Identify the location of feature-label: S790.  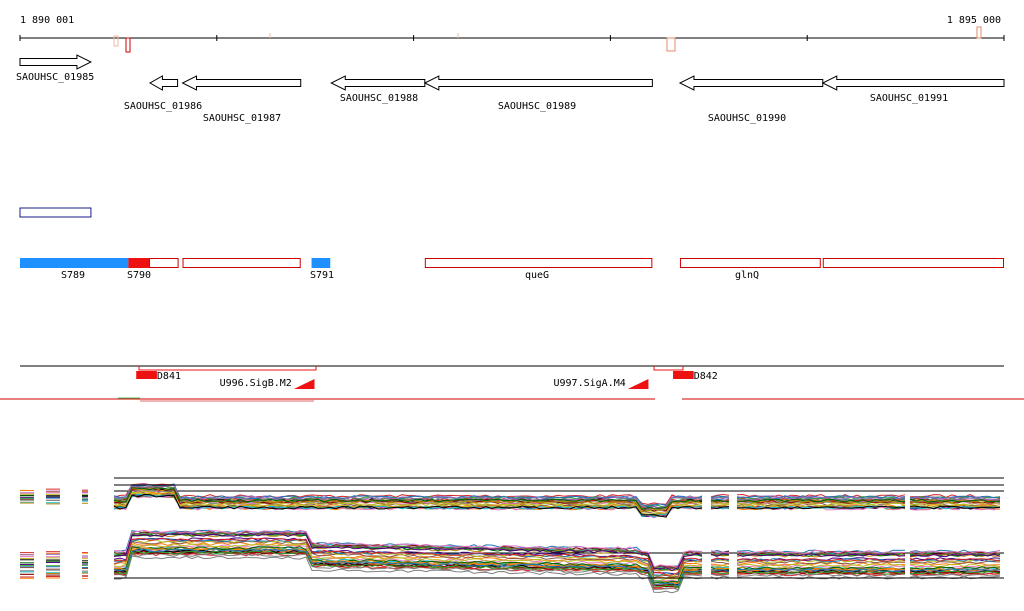
(139, 275).